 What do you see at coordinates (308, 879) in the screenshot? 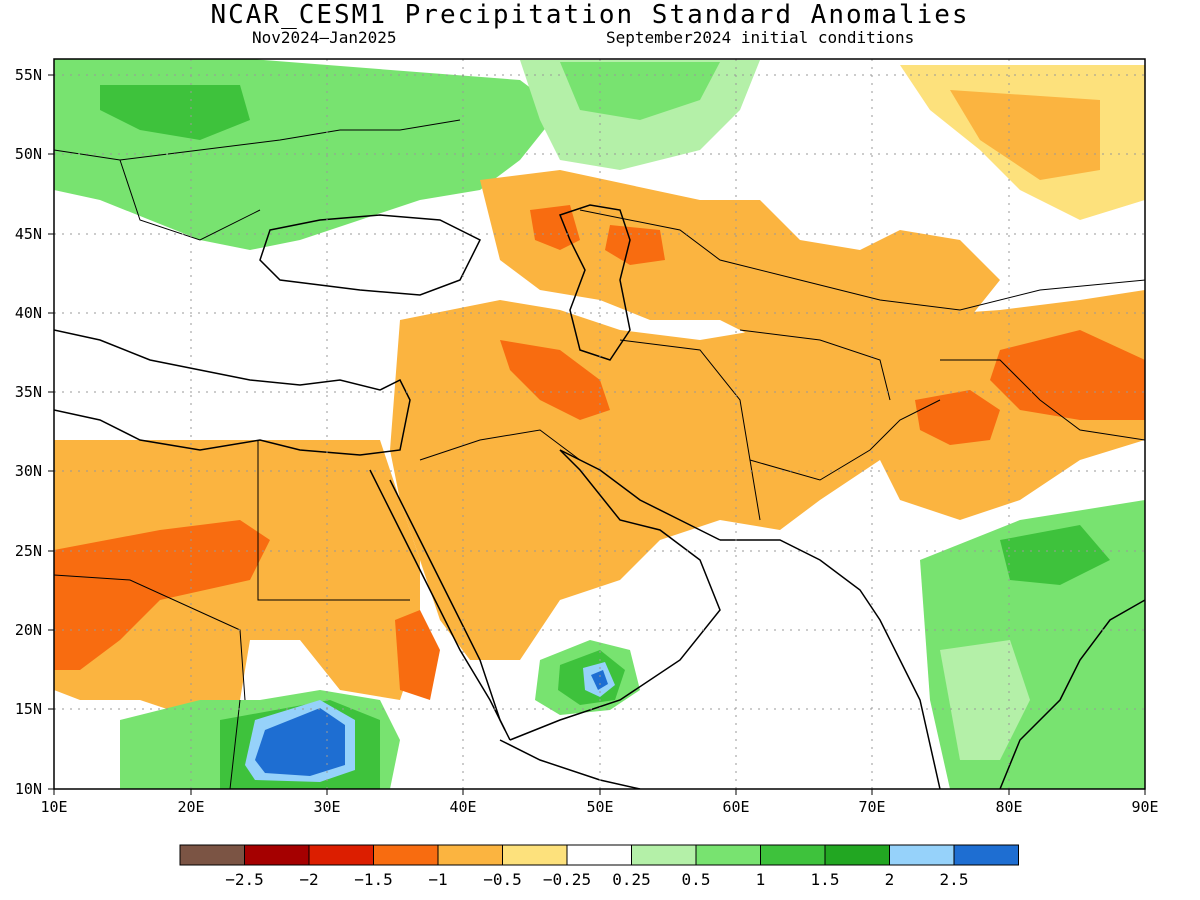
I see `colorbar-label: −2` at bounding box center [308, 879].